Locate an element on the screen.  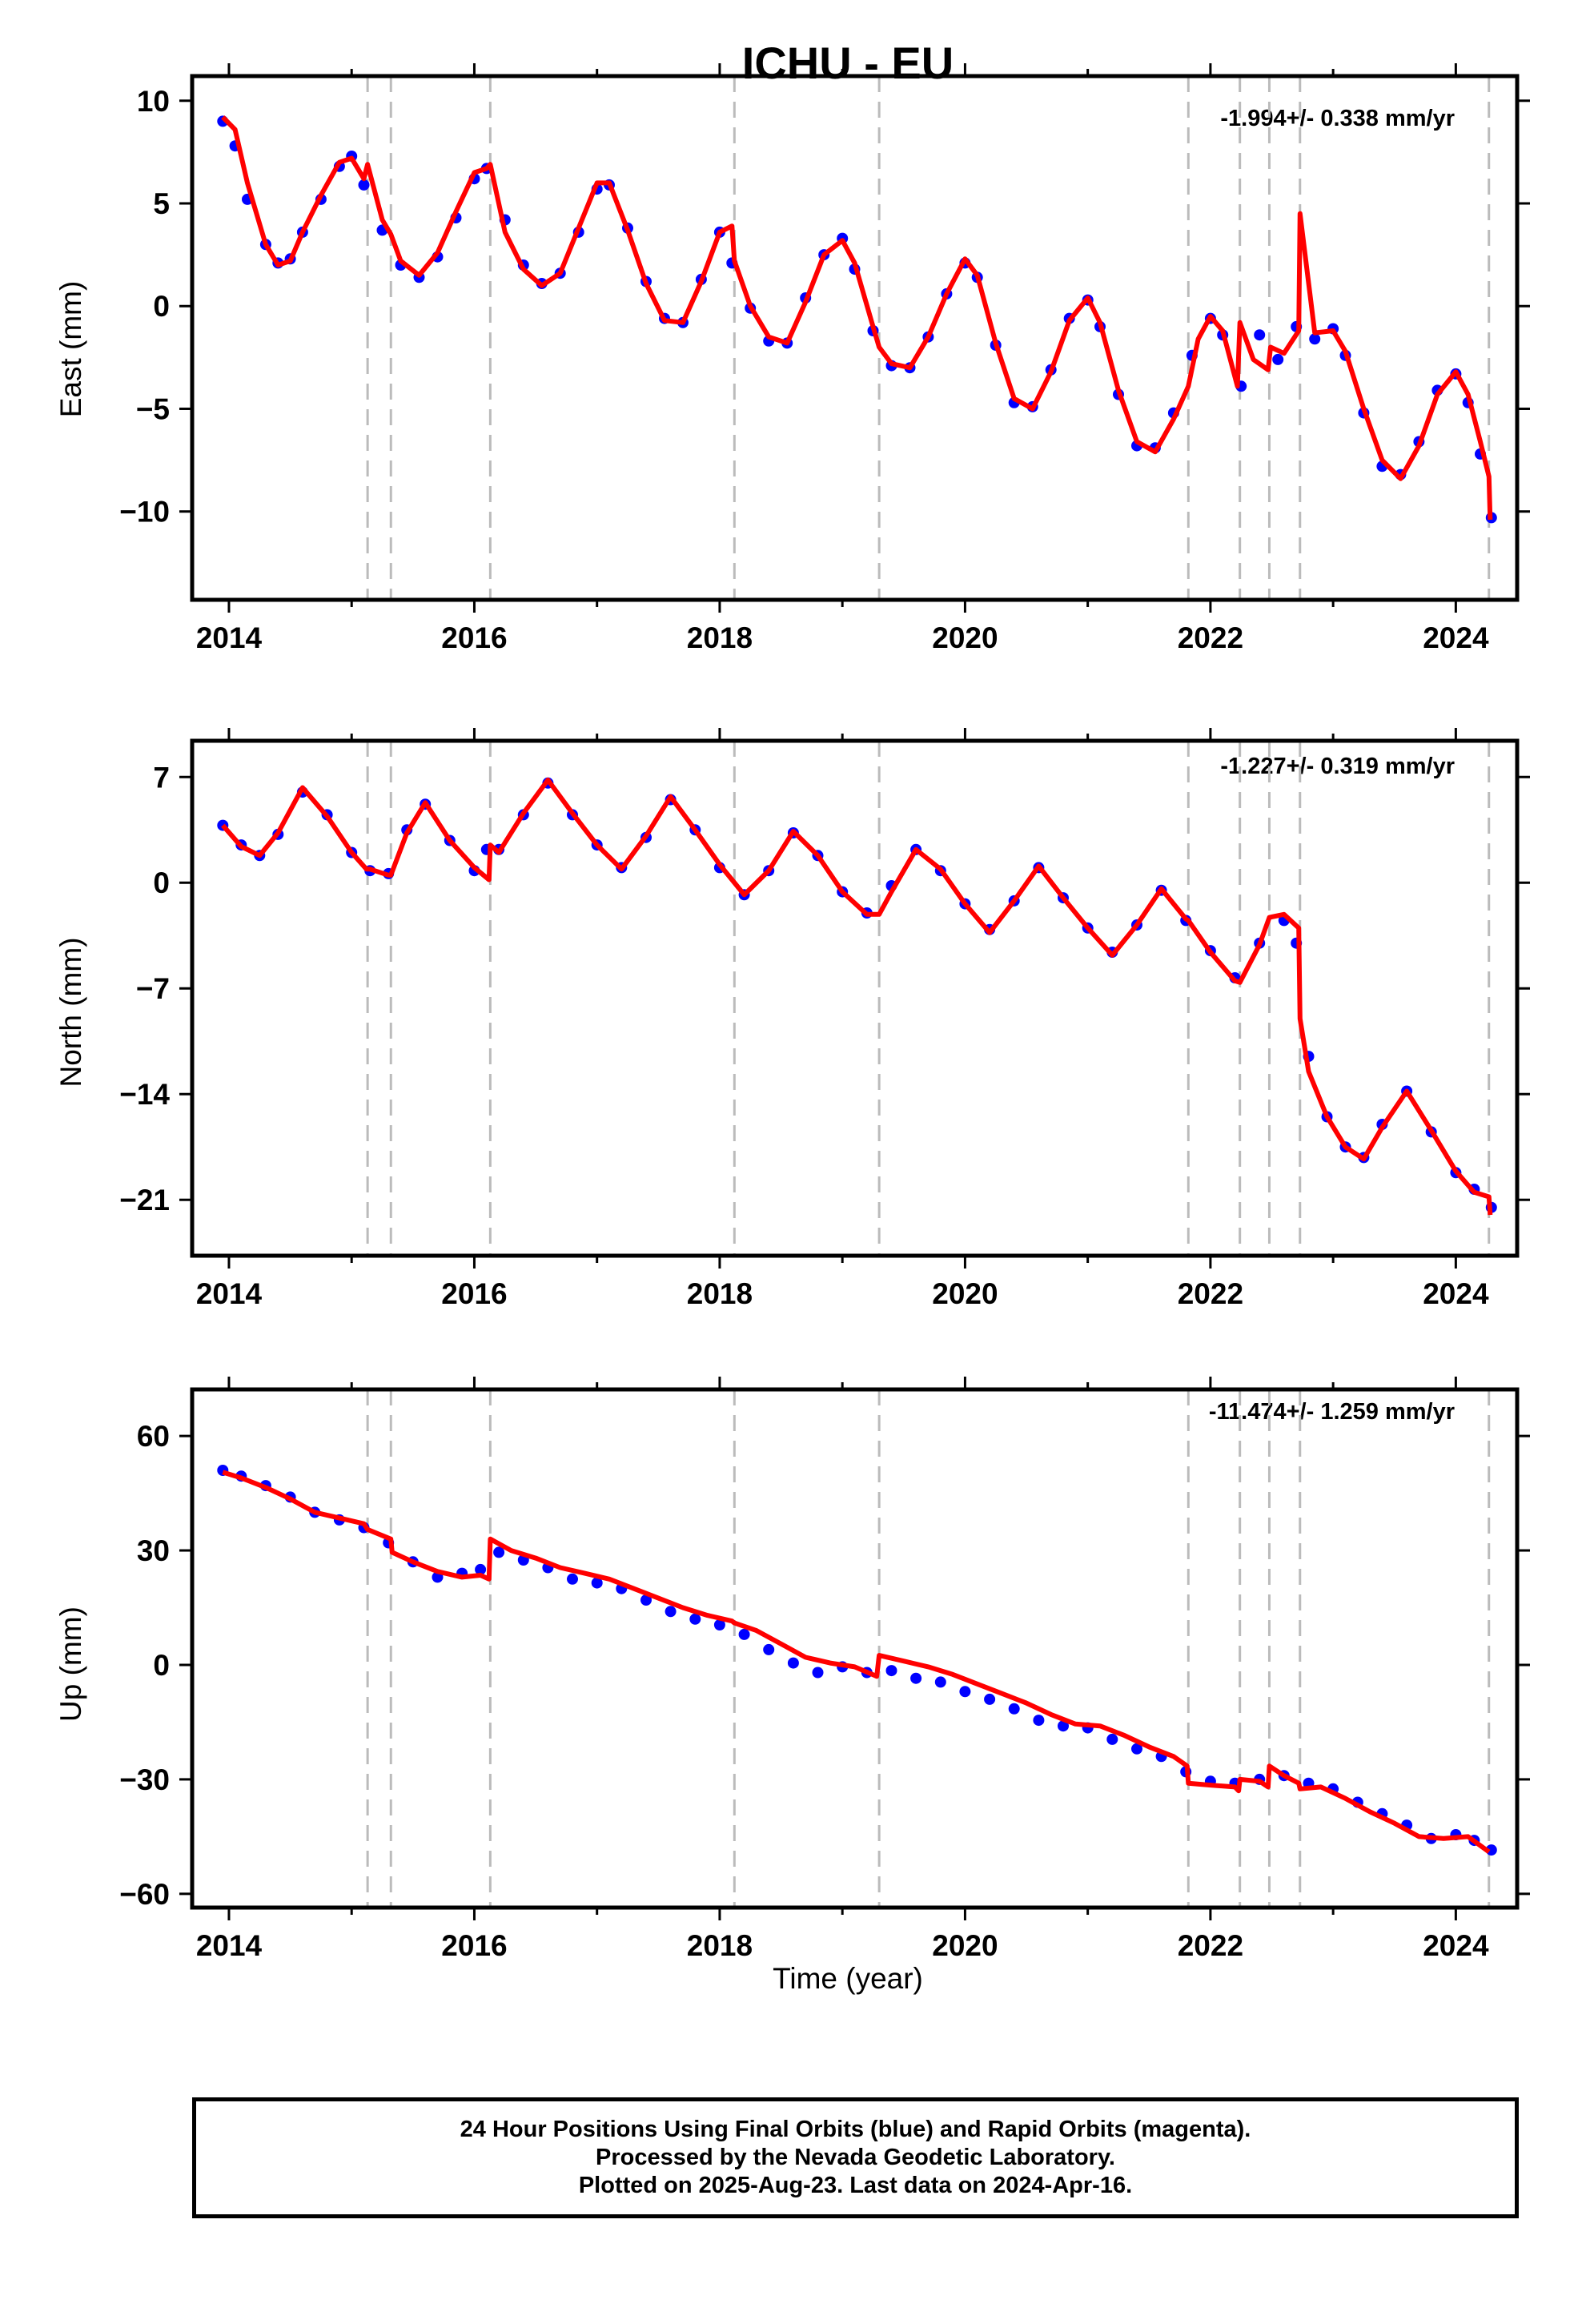
y-tick-label-north: 7 is located at coordinates (161, 777).